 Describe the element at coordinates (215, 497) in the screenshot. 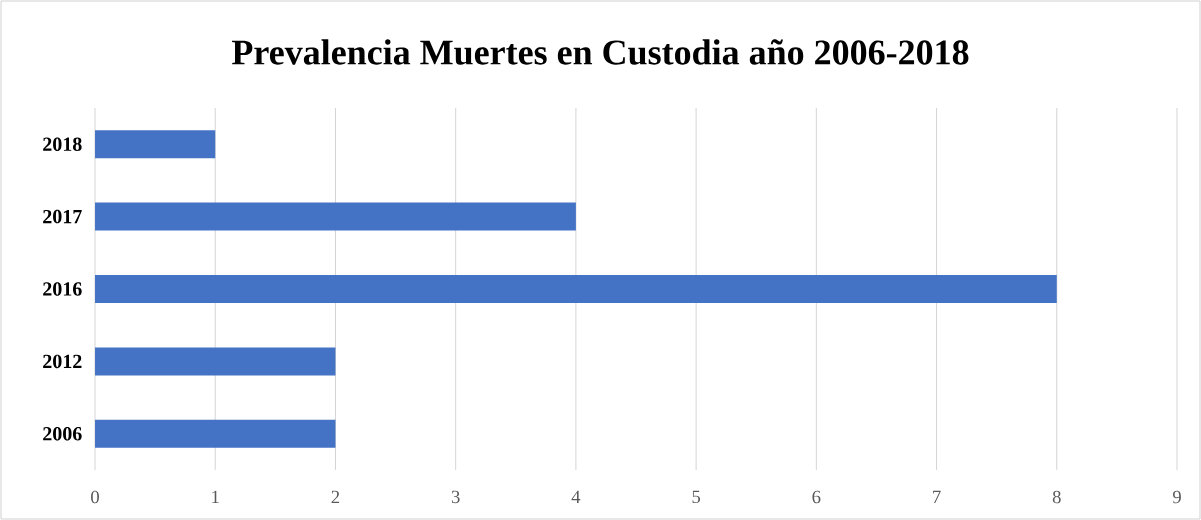

I see `x-tick-label: 1` at that location.